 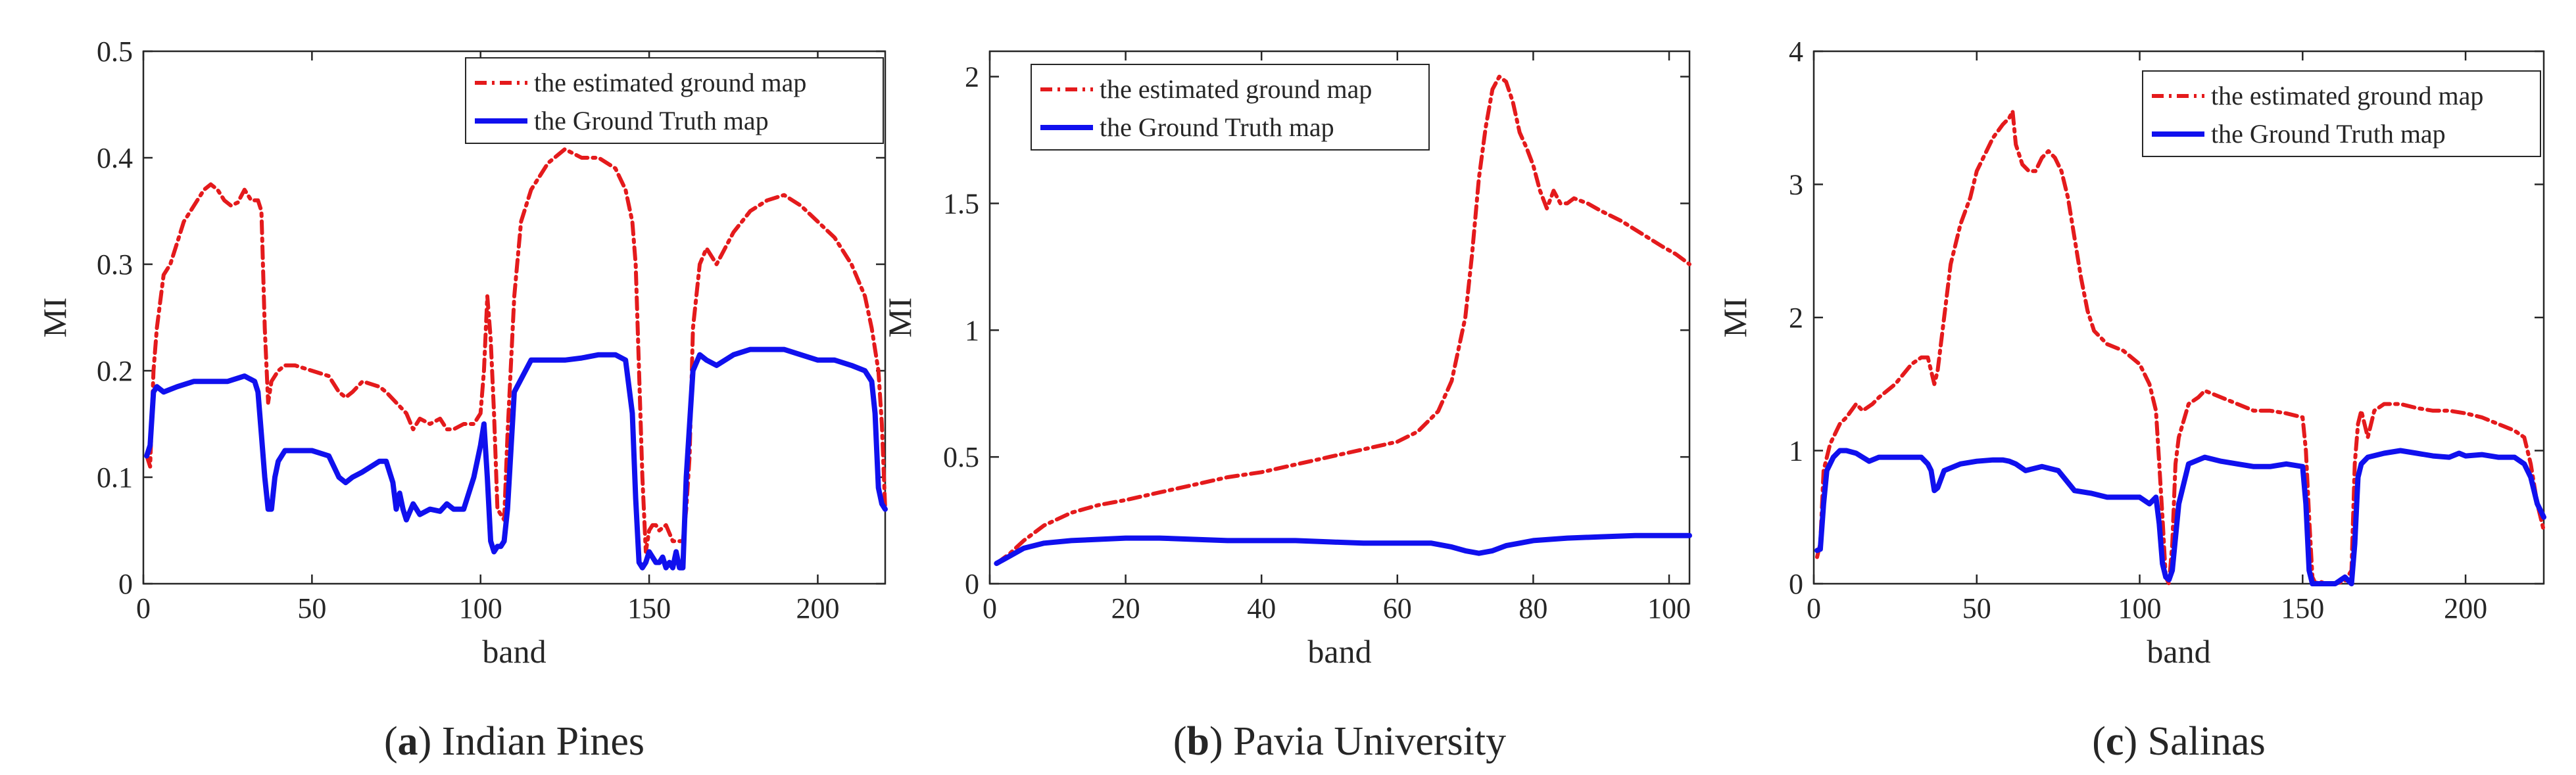 What do you see at coordinates (2207, 741) in the screenshot?
I see `caption-text: Salinas` at bounding box center [2207, 741].